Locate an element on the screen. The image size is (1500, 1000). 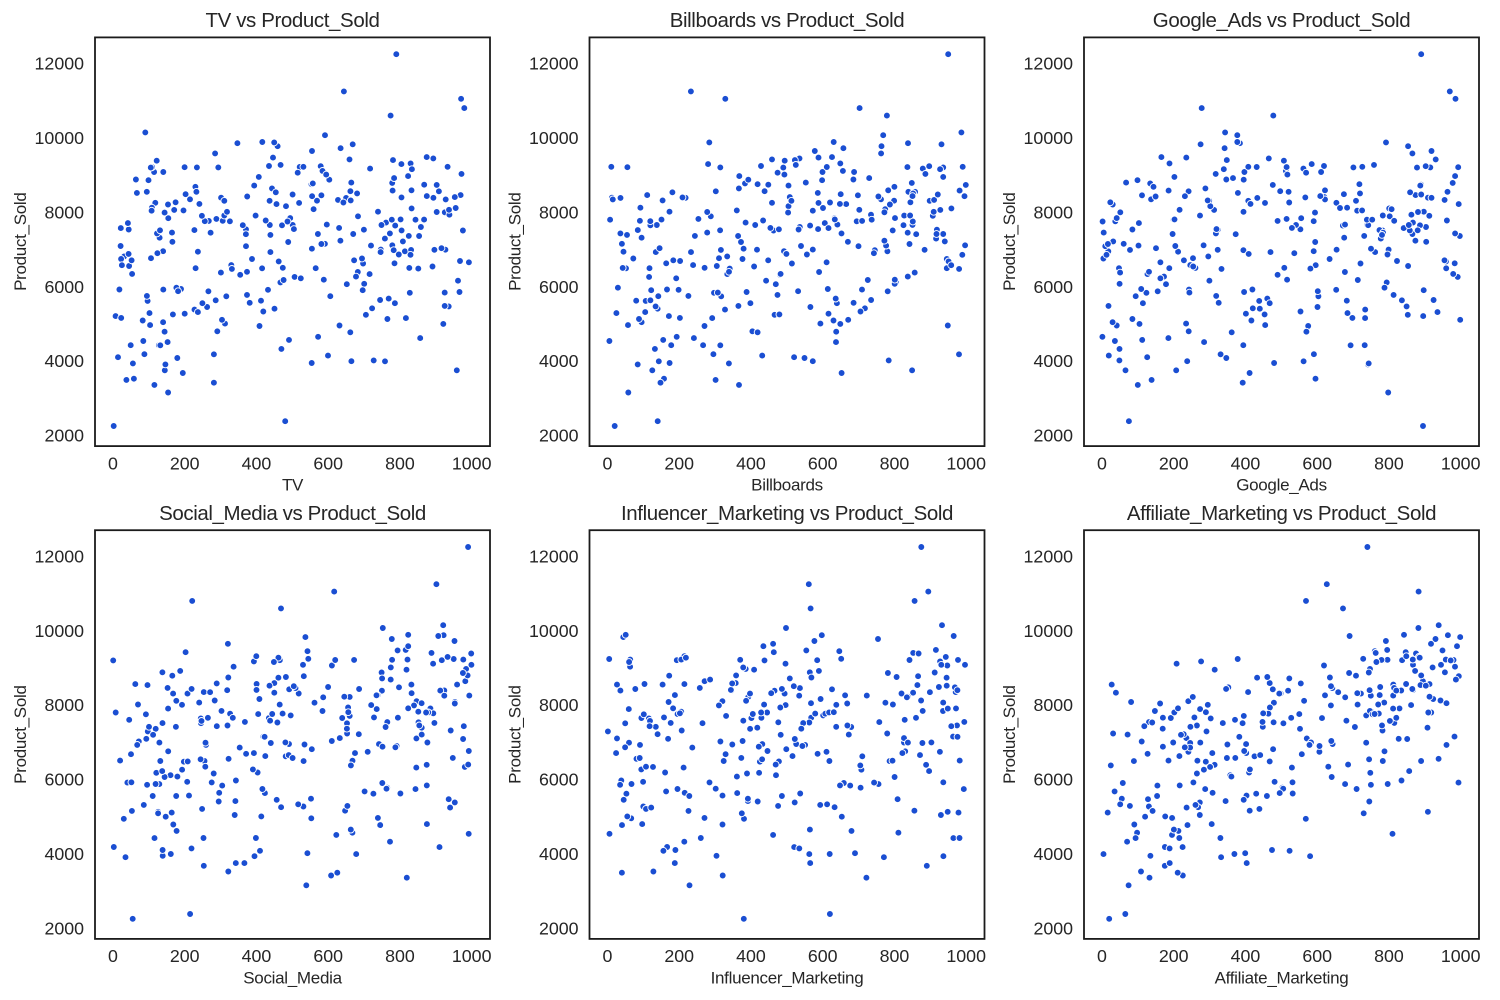
svg-text: Influencer_Marketing is located at coordinates (787, 978).